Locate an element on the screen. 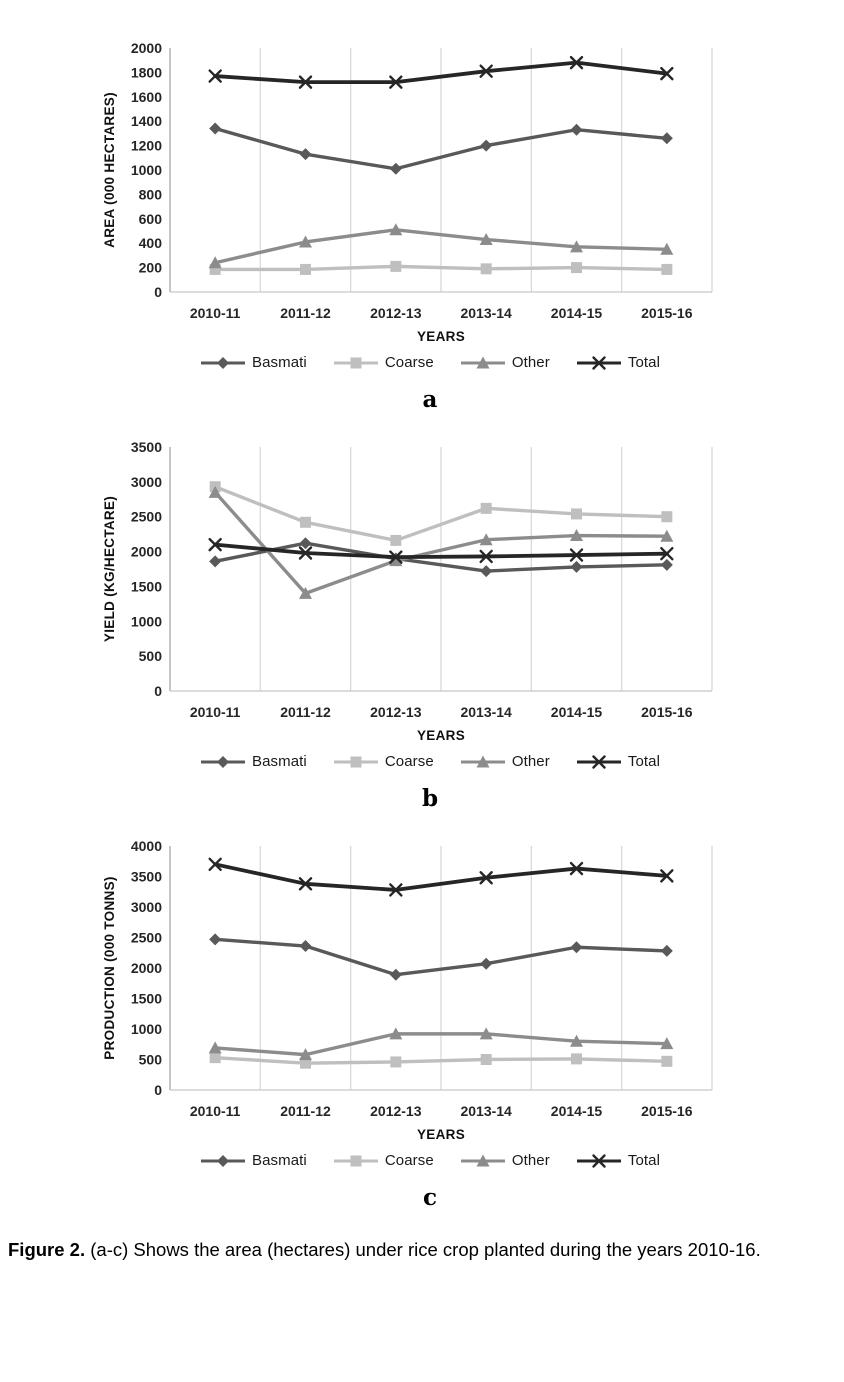  svg-text: 1400 is located at coordinates (146, 121).